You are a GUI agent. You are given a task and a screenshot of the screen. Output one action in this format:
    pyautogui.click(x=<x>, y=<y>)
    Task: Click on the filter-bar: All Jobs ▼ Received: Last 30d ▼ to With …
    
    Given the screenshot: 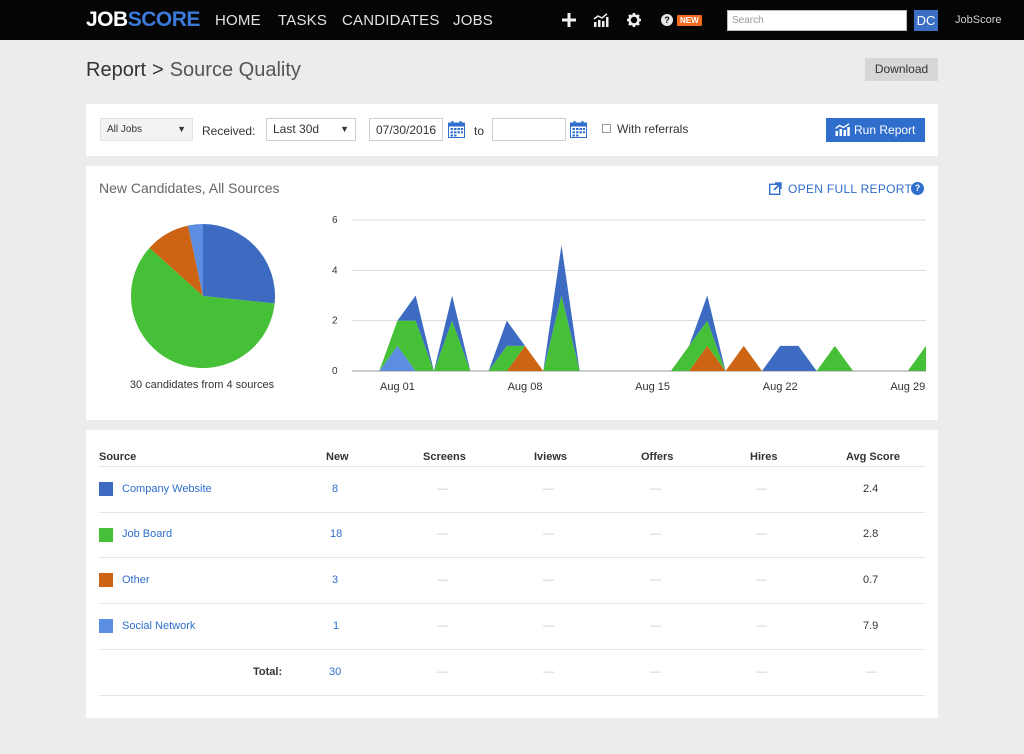 What is the action you would take?
    pyautogui.click(x=512, y=130)
    